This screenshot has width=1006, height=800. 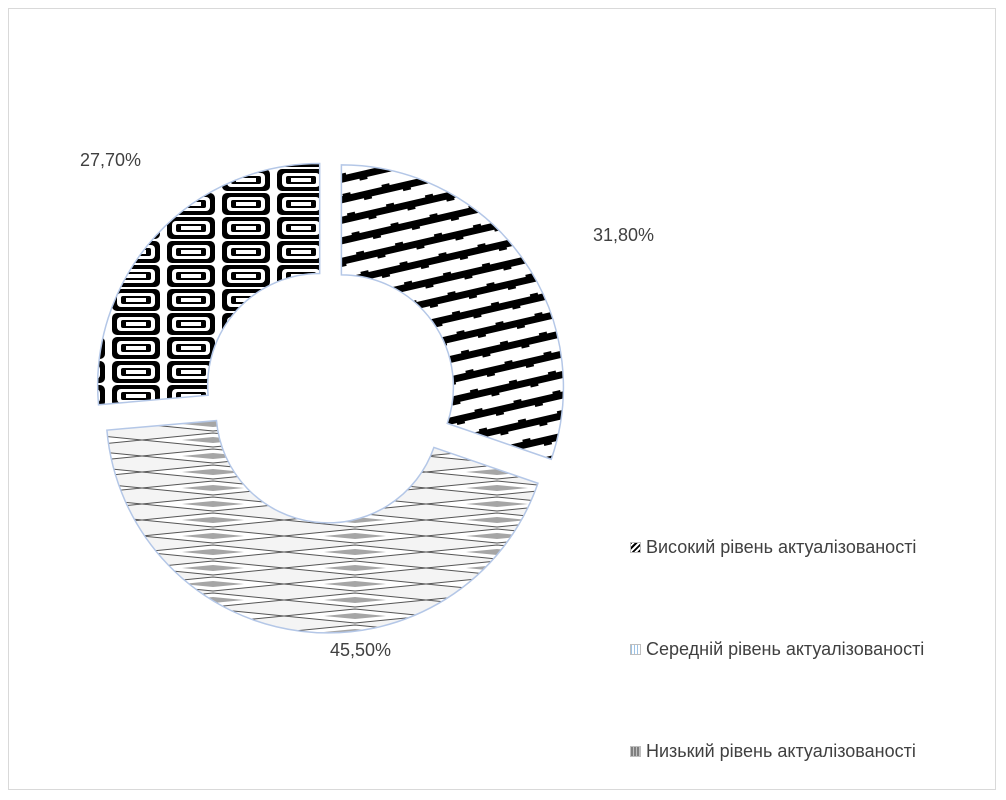 I want to click on donut-slice-high, so click(x=452, y=312).